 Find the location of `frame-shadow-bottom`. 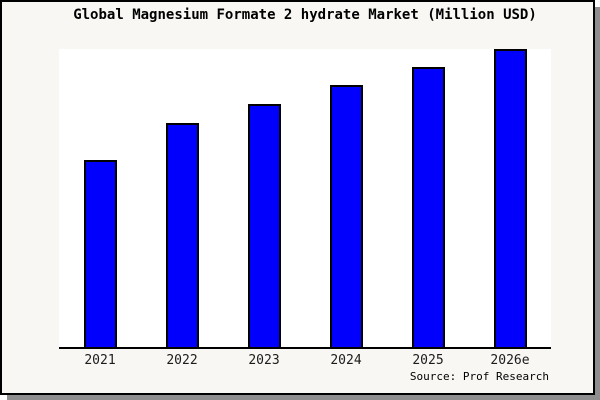

frame-shadow-bottom is located at coordinates (303, 397).